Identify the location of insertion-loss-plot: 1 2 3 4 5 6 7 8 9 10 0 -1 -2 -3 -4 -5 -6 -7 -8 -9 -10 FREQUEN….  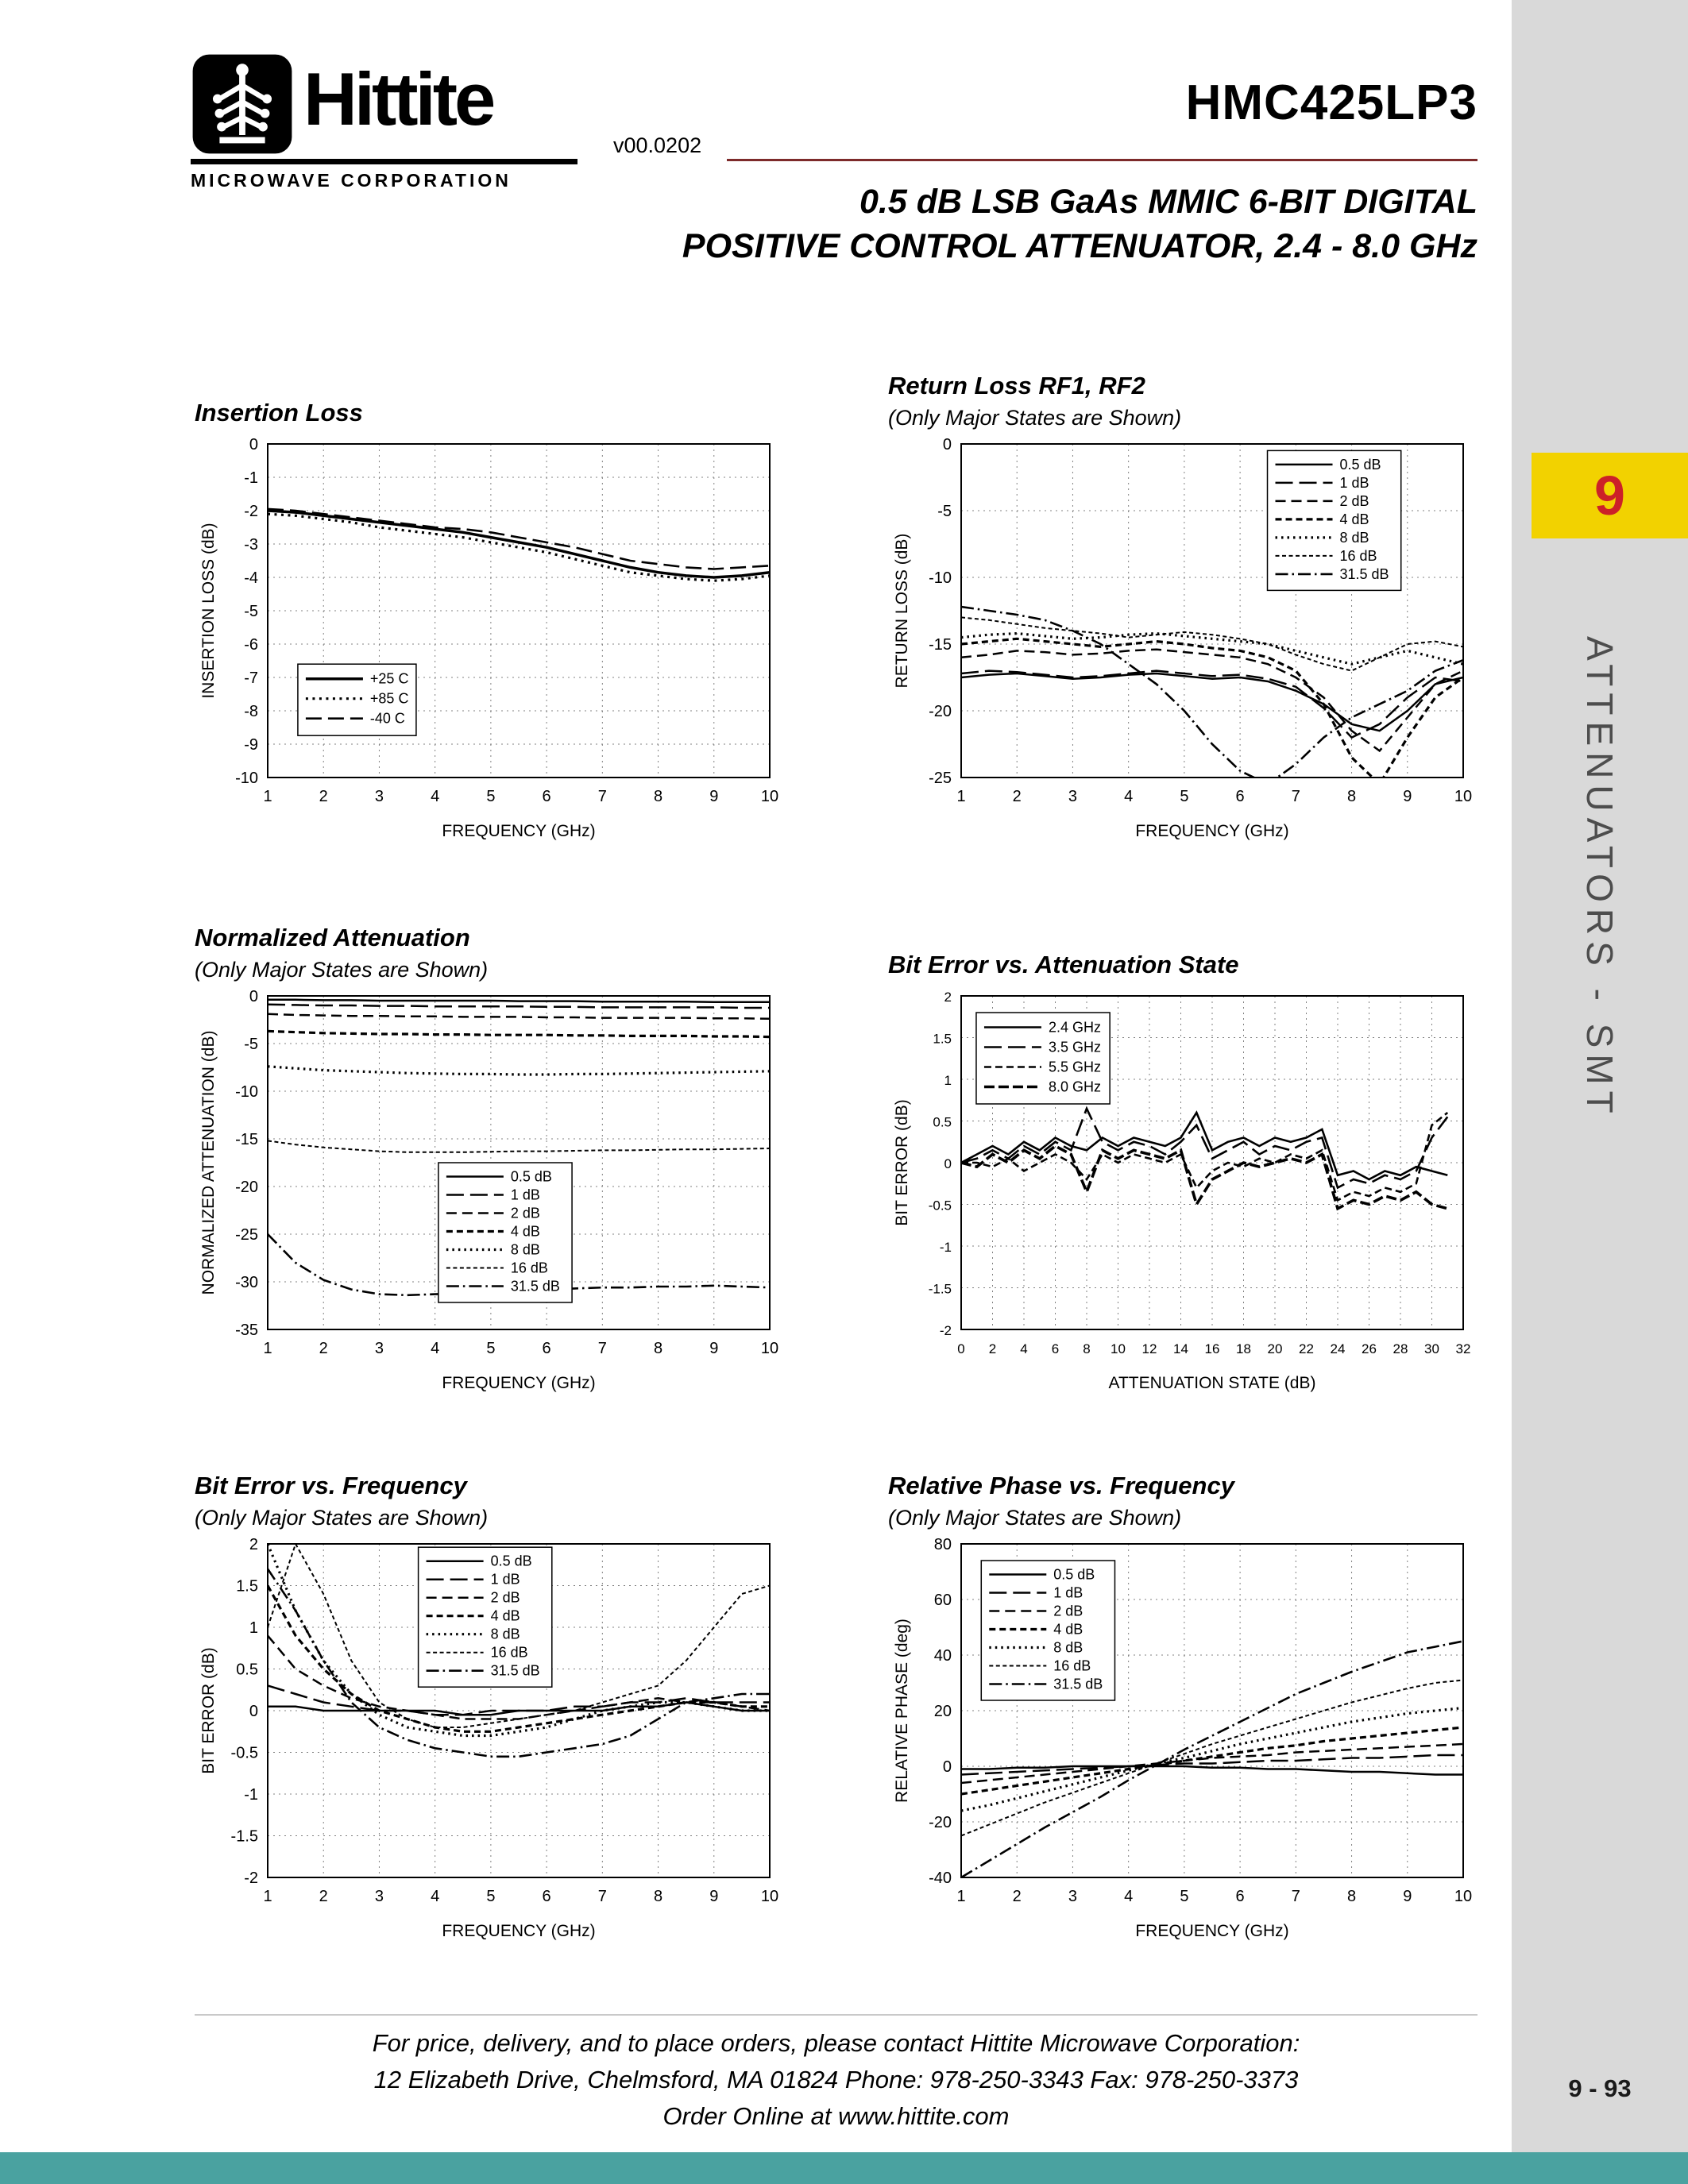
(488, 638).